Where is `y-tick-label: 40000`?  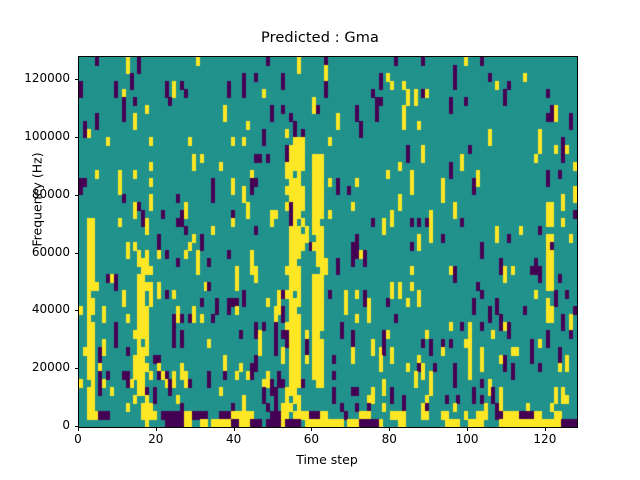 y-tick-label: 40000 is located at coordinates (50, 309).